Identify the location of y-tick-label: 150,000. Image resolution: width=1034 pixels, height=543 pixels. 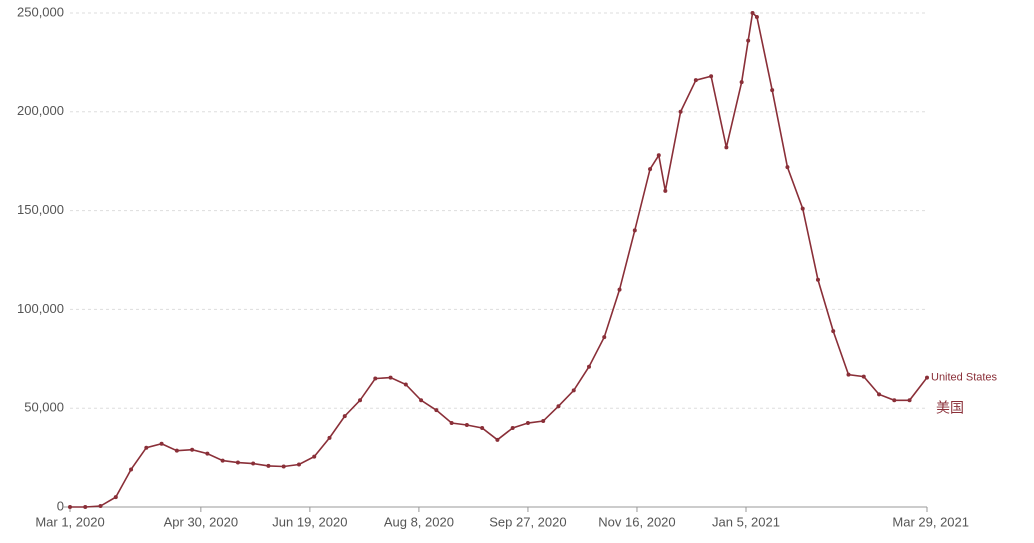
(40, 209).